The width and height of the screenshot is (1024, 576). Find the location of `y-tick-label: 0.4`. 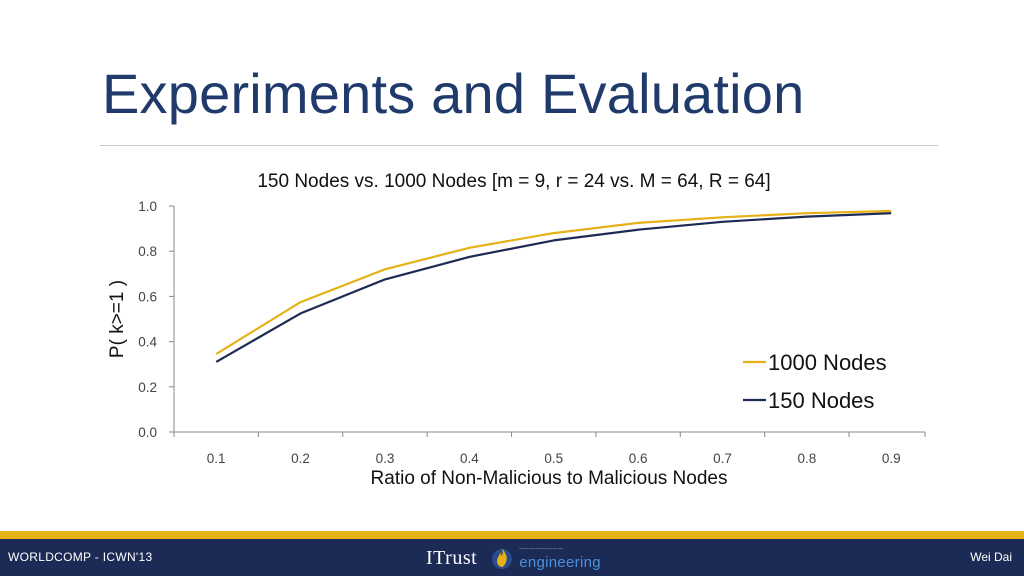

y-tick-label: 0.4 is located at coordinates (147, 342).